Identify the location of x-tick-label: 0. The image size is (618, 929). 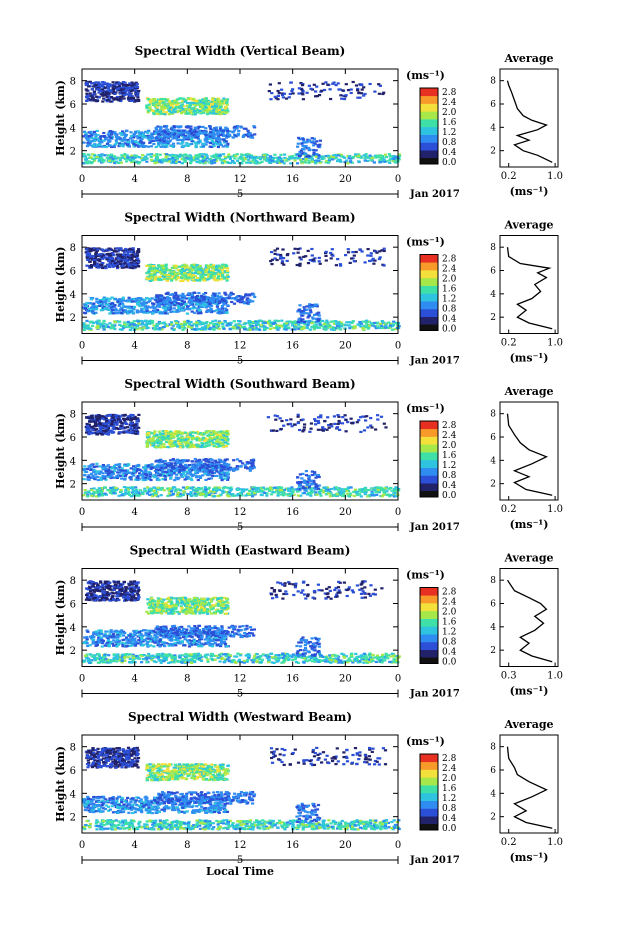
(82, 346).